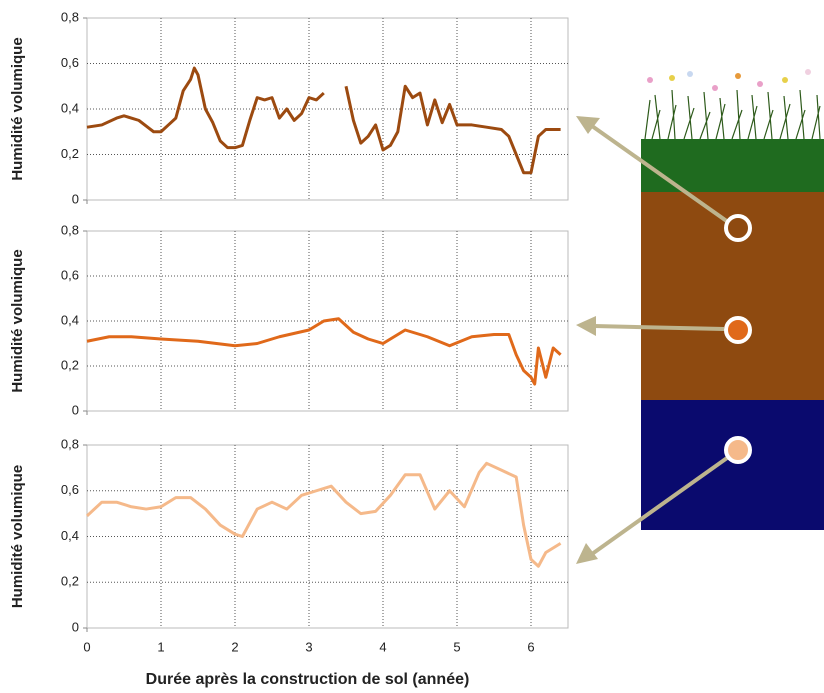  I want to click on x-tick-label: 1, so click(160, 646).